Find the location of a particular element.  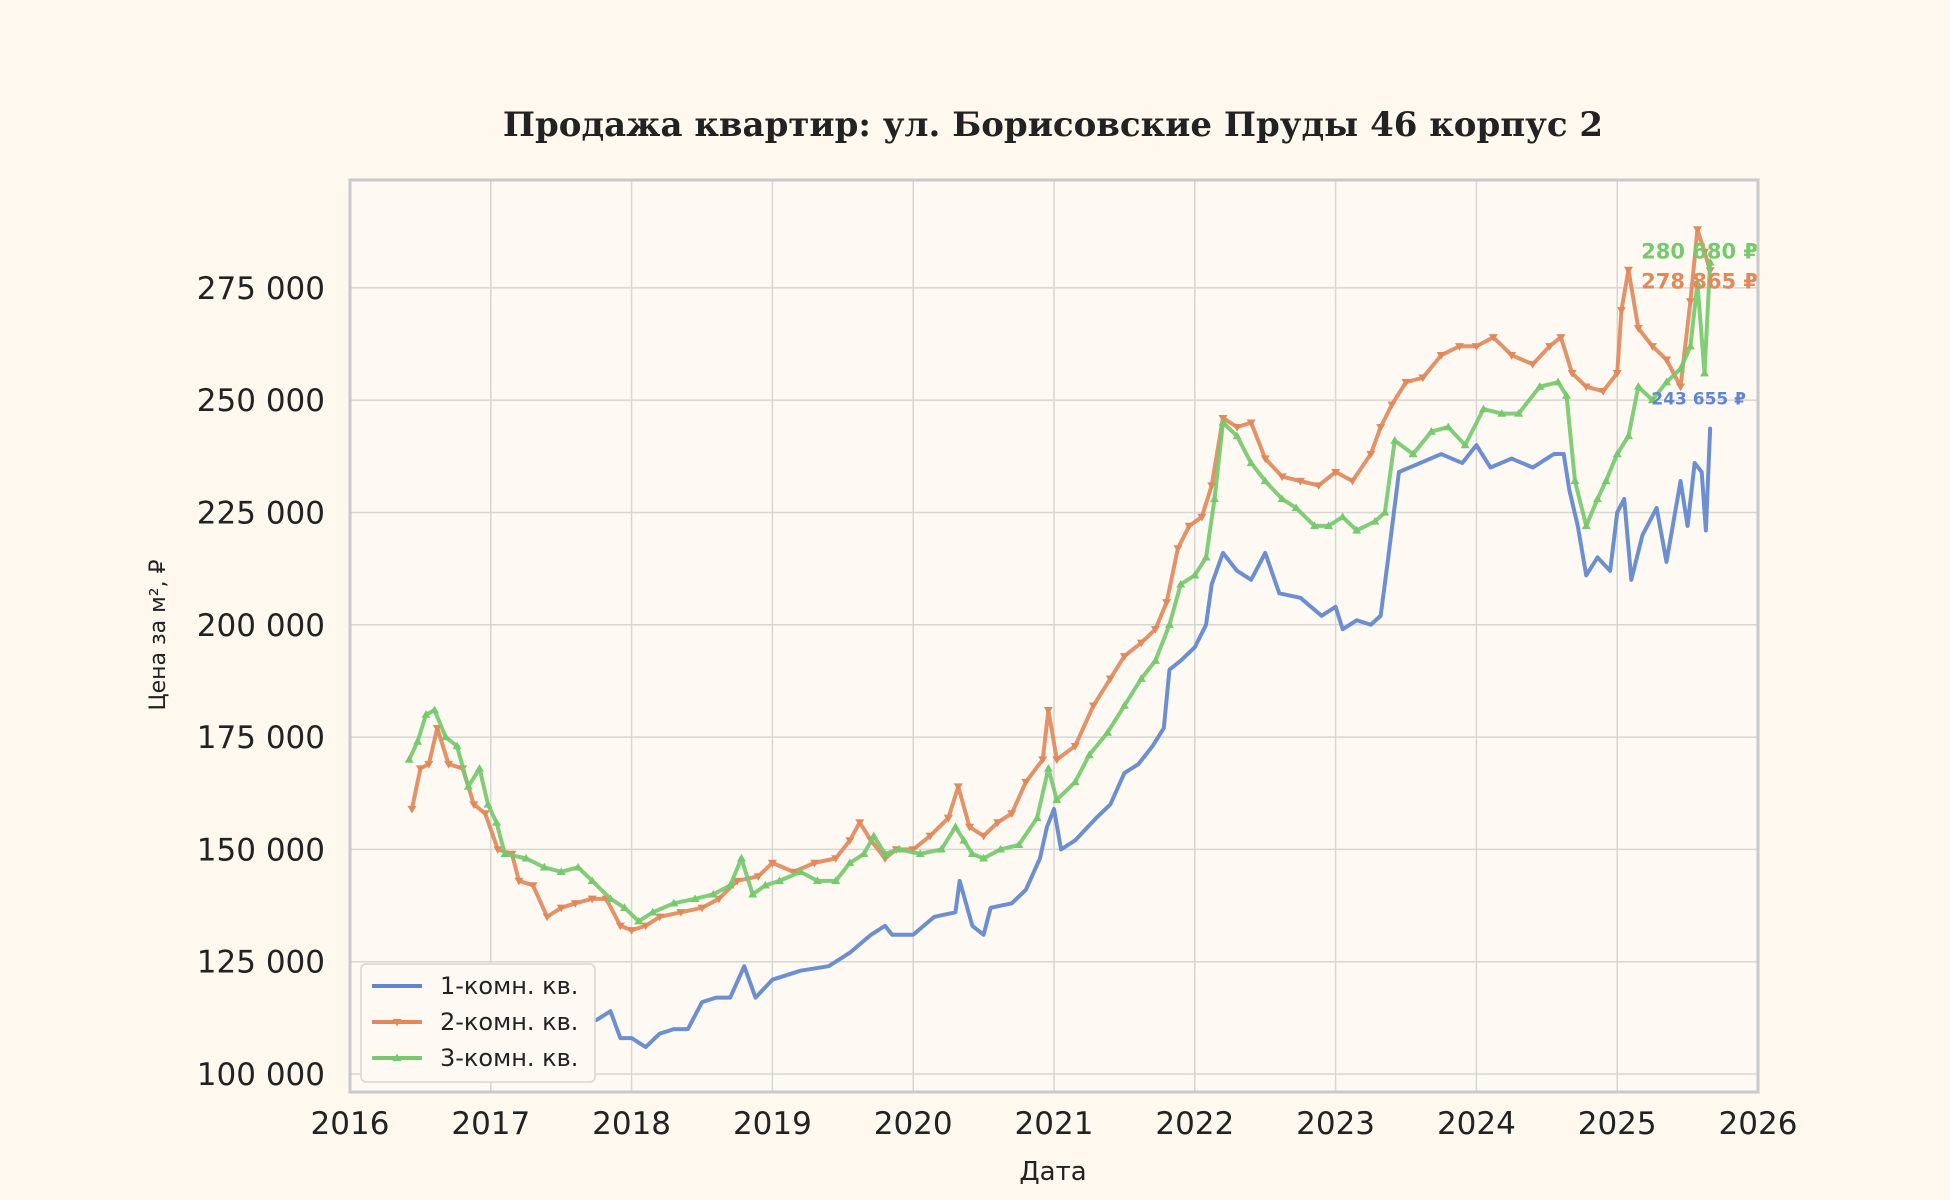

x-tick-label: 2025 is located at coordinates (1617, 1124).